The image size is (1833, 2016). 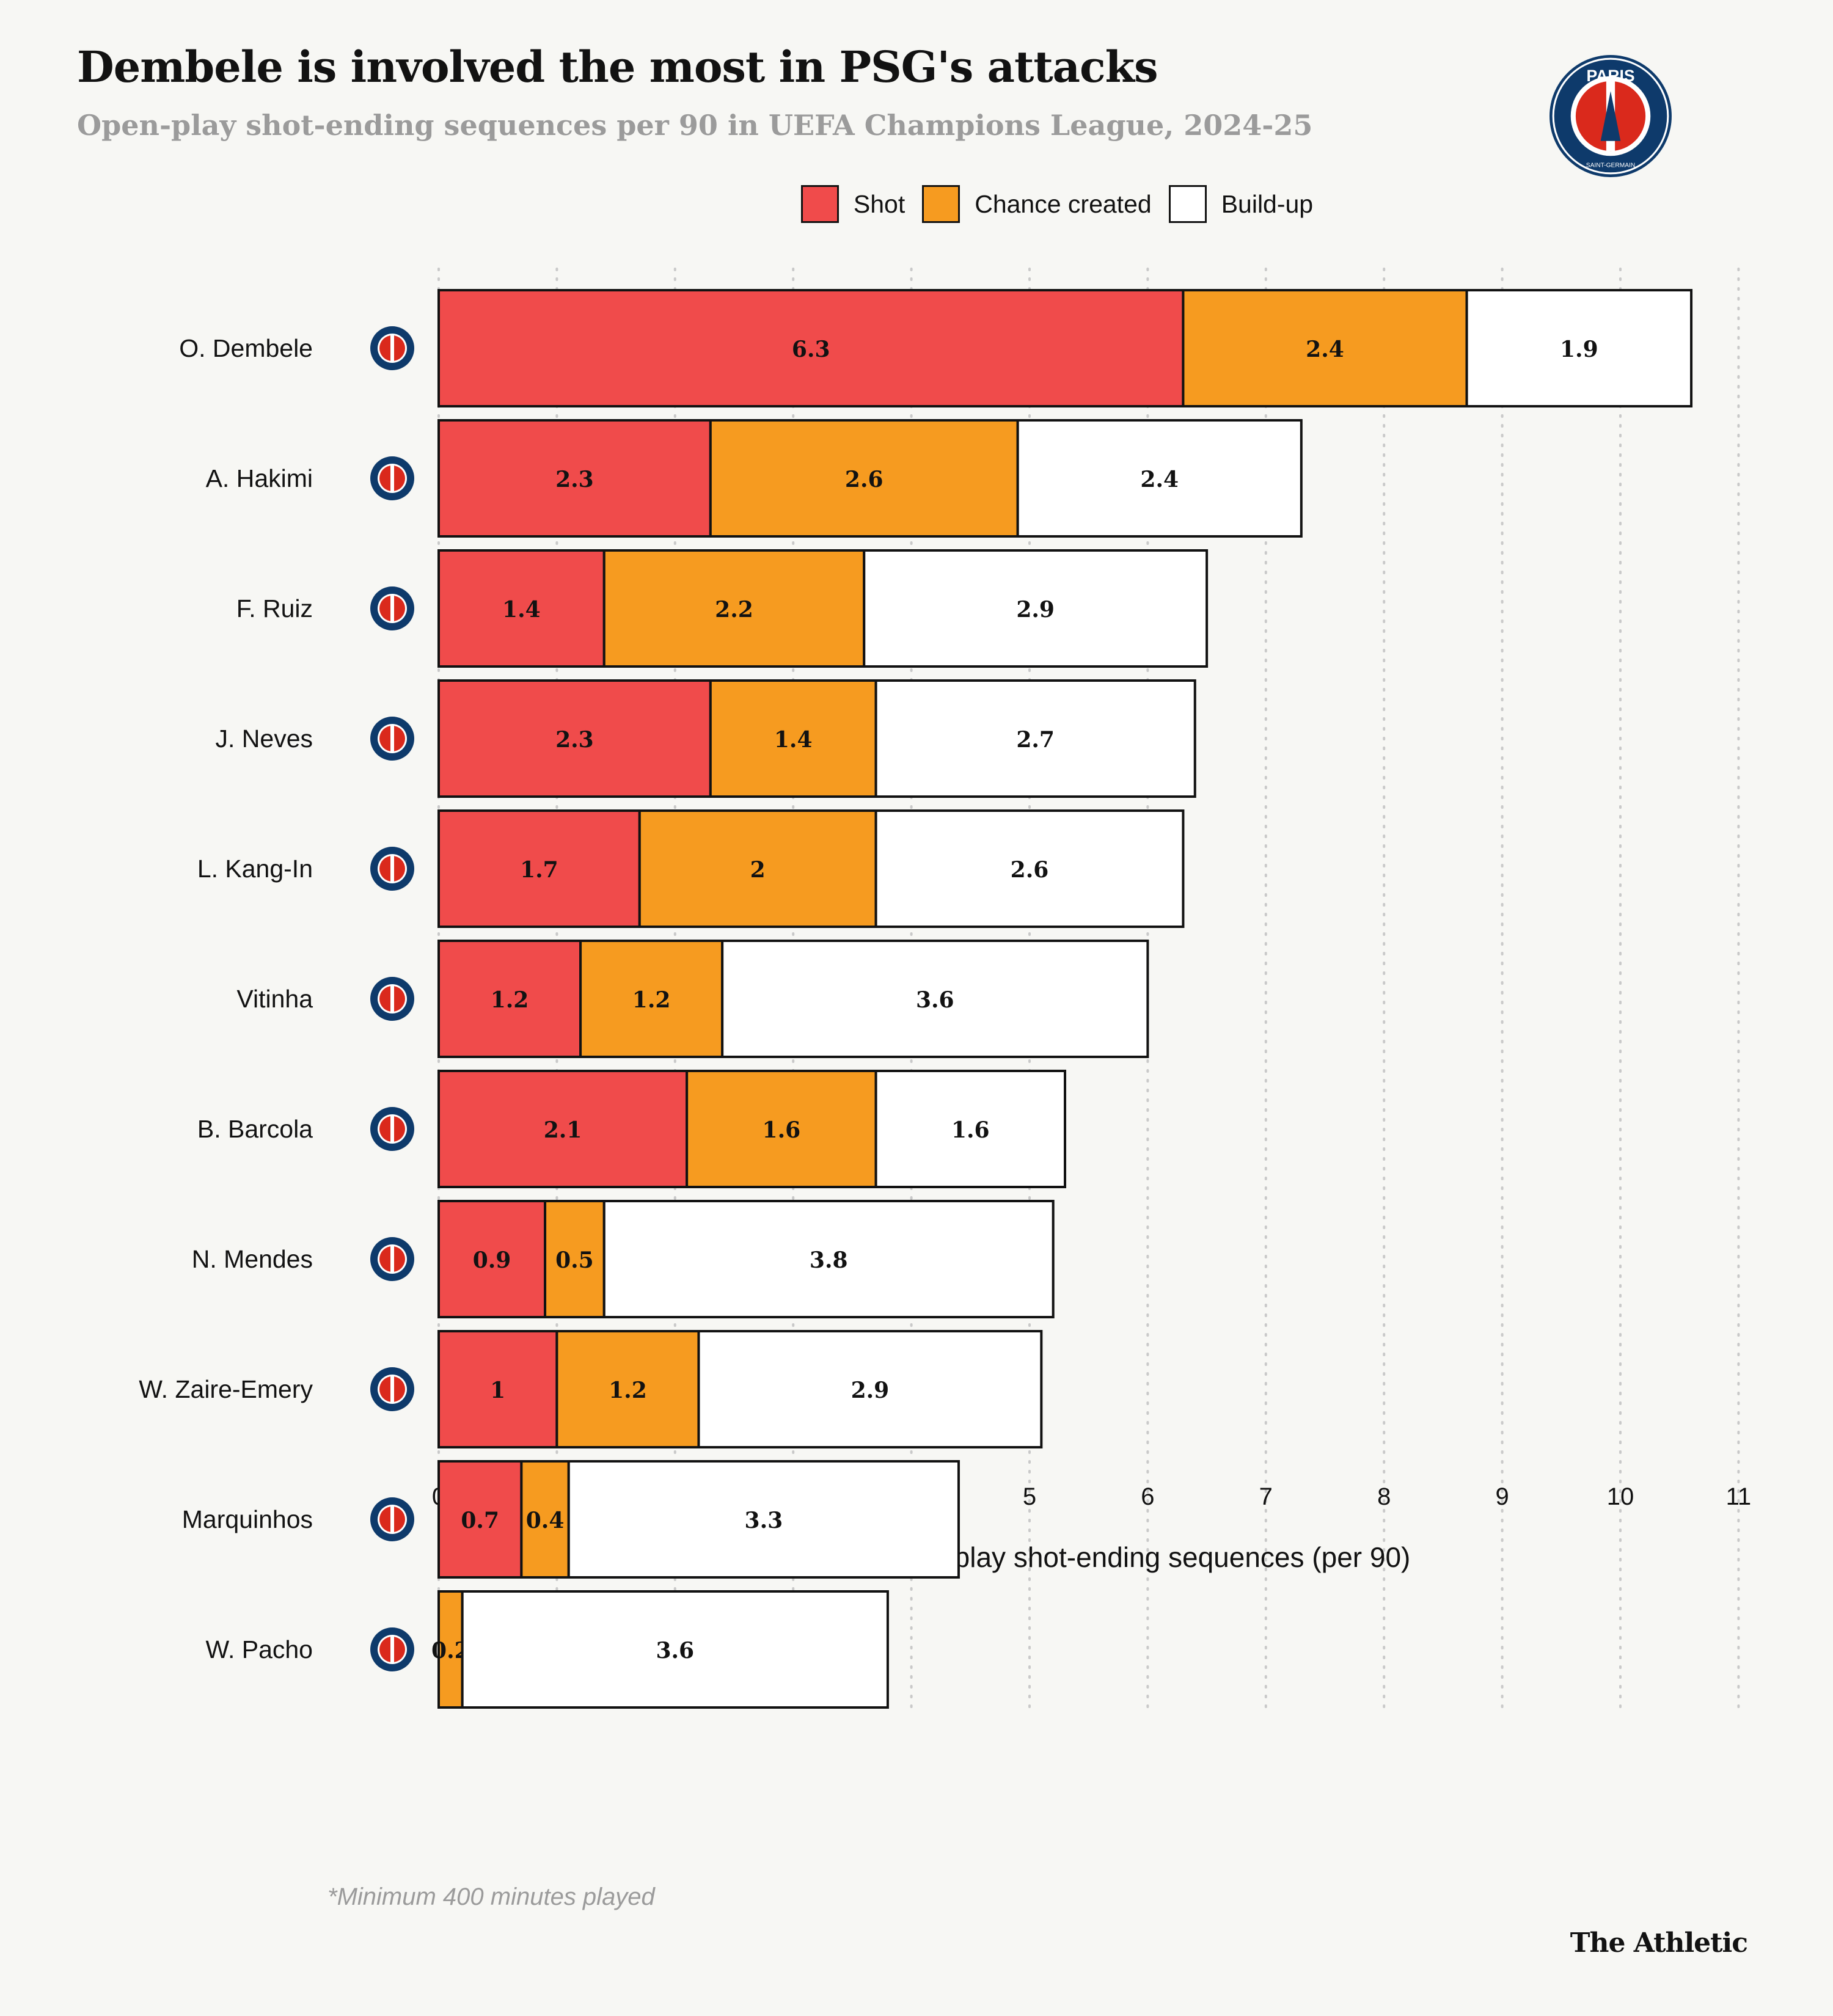 I want to click on data-label-chance: 2.2, so click(x=734, y=610).